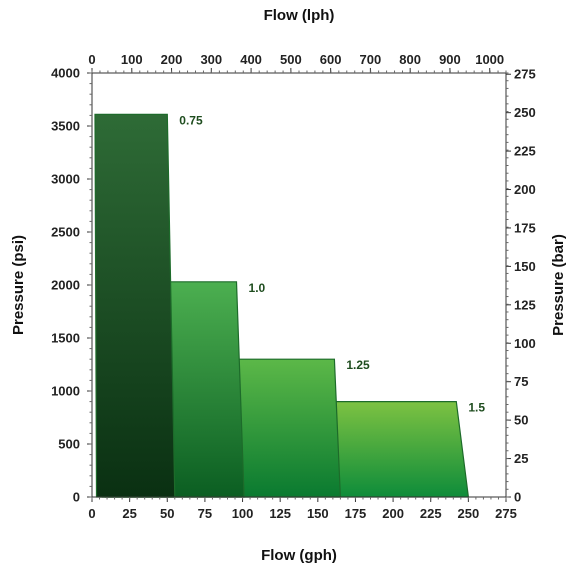 The width and height of the screenshot is (573, 571). Describe the element at coordinates (525, 112) in the screenshot. I see `y-right-tick-label: 250` at that location.